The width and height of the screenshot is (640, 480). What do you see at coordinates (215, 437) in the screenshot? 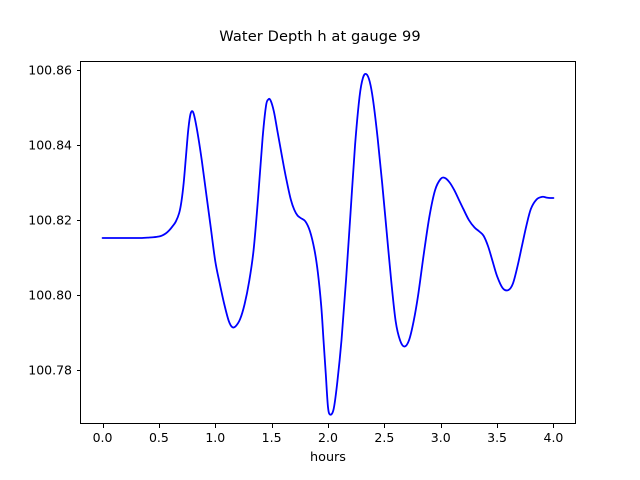
I see `x-tick-label: 1.0` at bounding box center [215, 437].